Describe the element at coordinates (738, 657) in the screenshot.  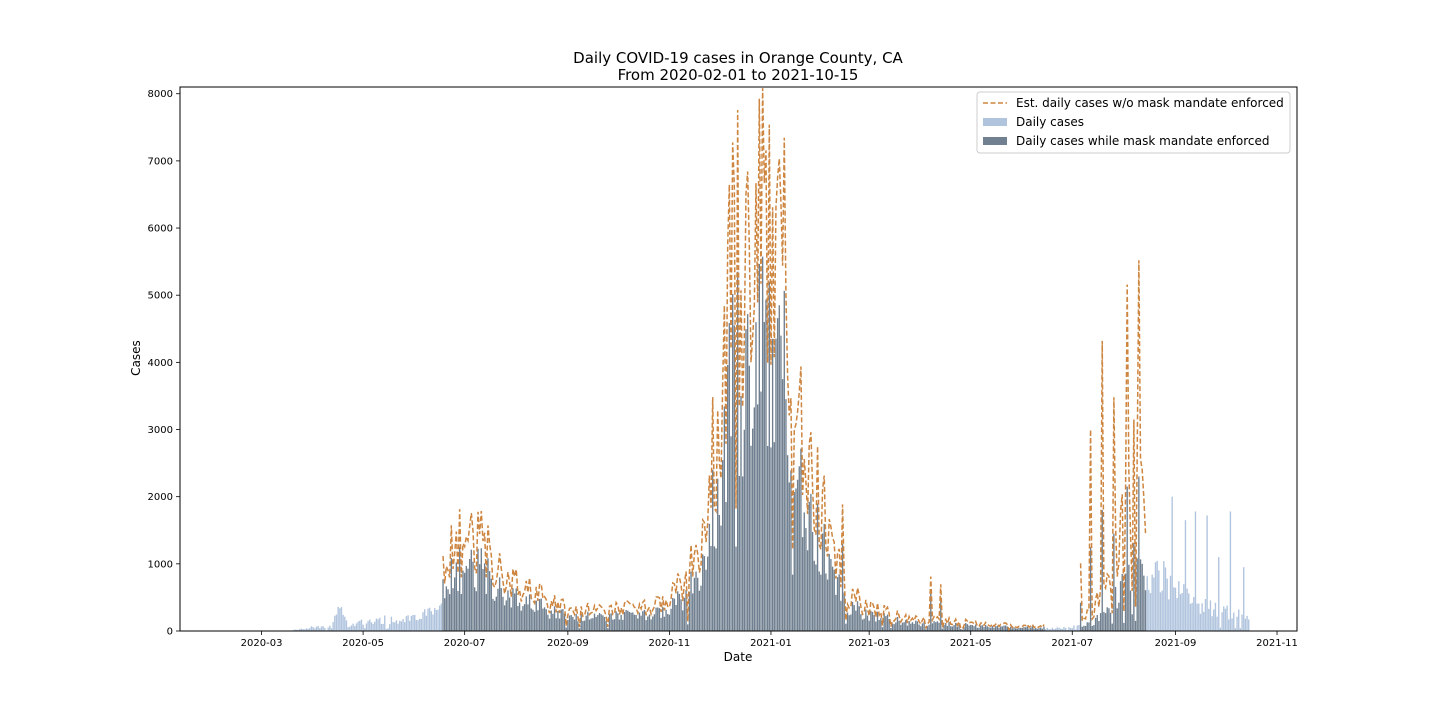
I see `x-axis-label: Date` at that location.